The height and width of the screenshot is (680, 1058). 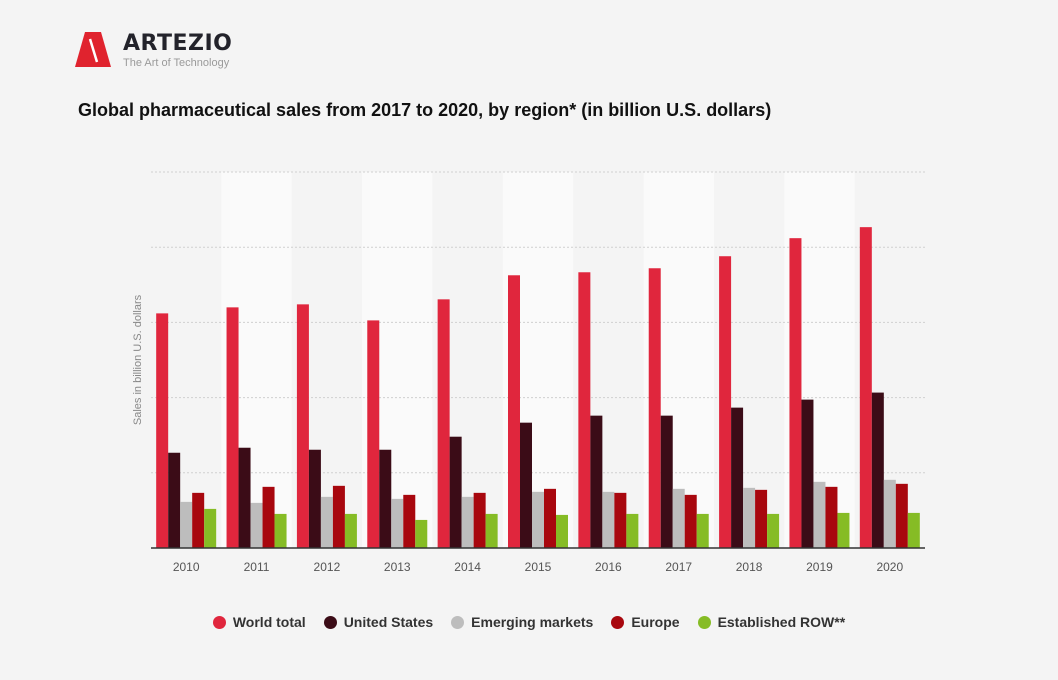 What do you see at coordinates (373, 434) in the screenshot?
I see `bar-world-total-2013` at bounding box center [373, 434].